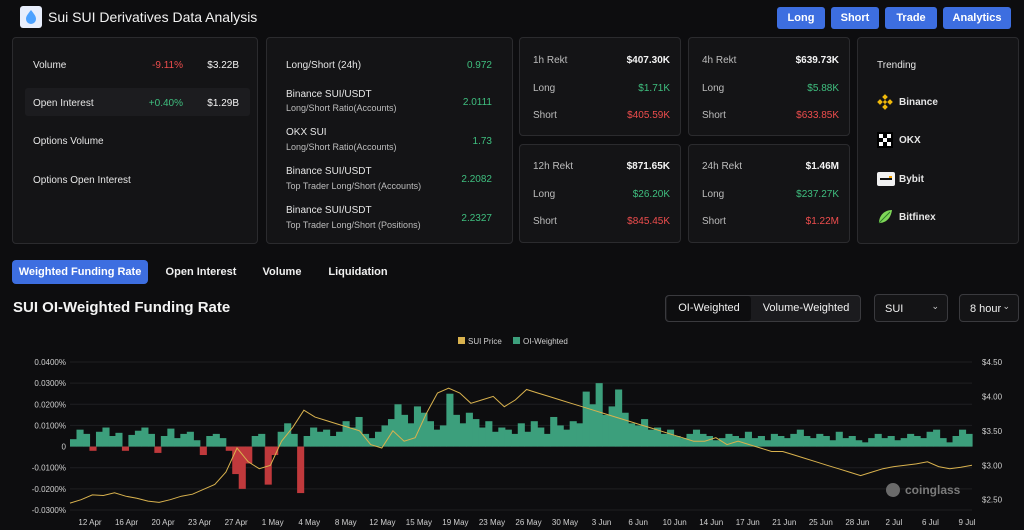 The image size is (1024, 530). Describe the element at coordinates (353, 225) in the screenshot. I see `ratio-sub-4: Top Trader Long/Short (Positions)` at that location.